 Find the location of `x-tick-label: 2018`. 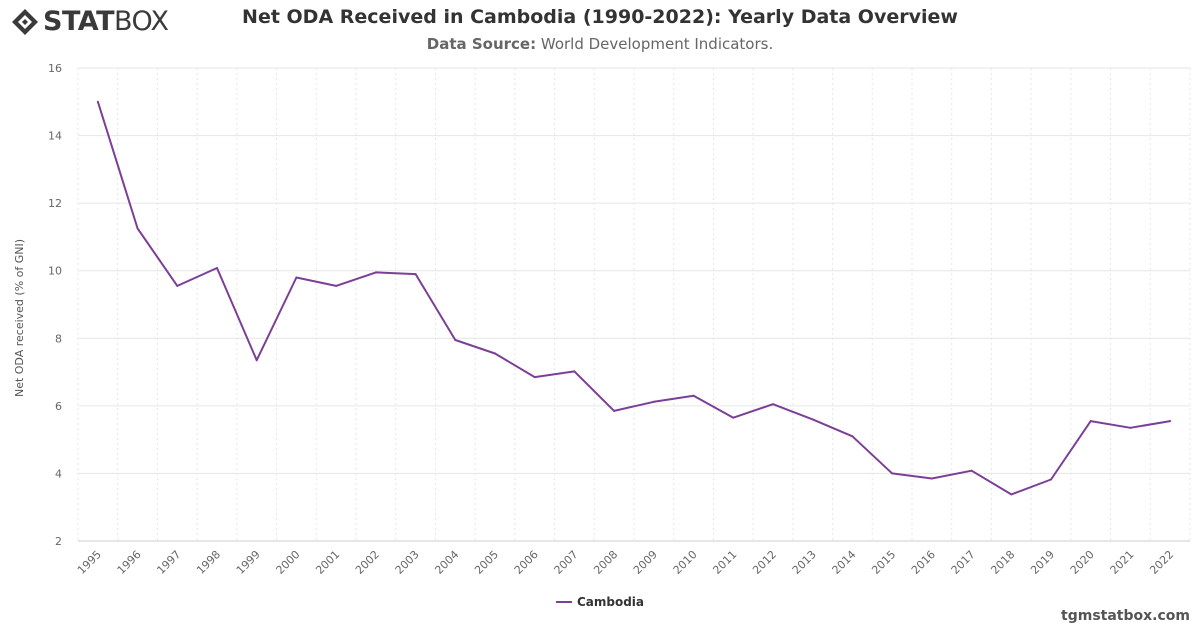

x-tick-label: 2018 is located at coordinates (1002, 562).